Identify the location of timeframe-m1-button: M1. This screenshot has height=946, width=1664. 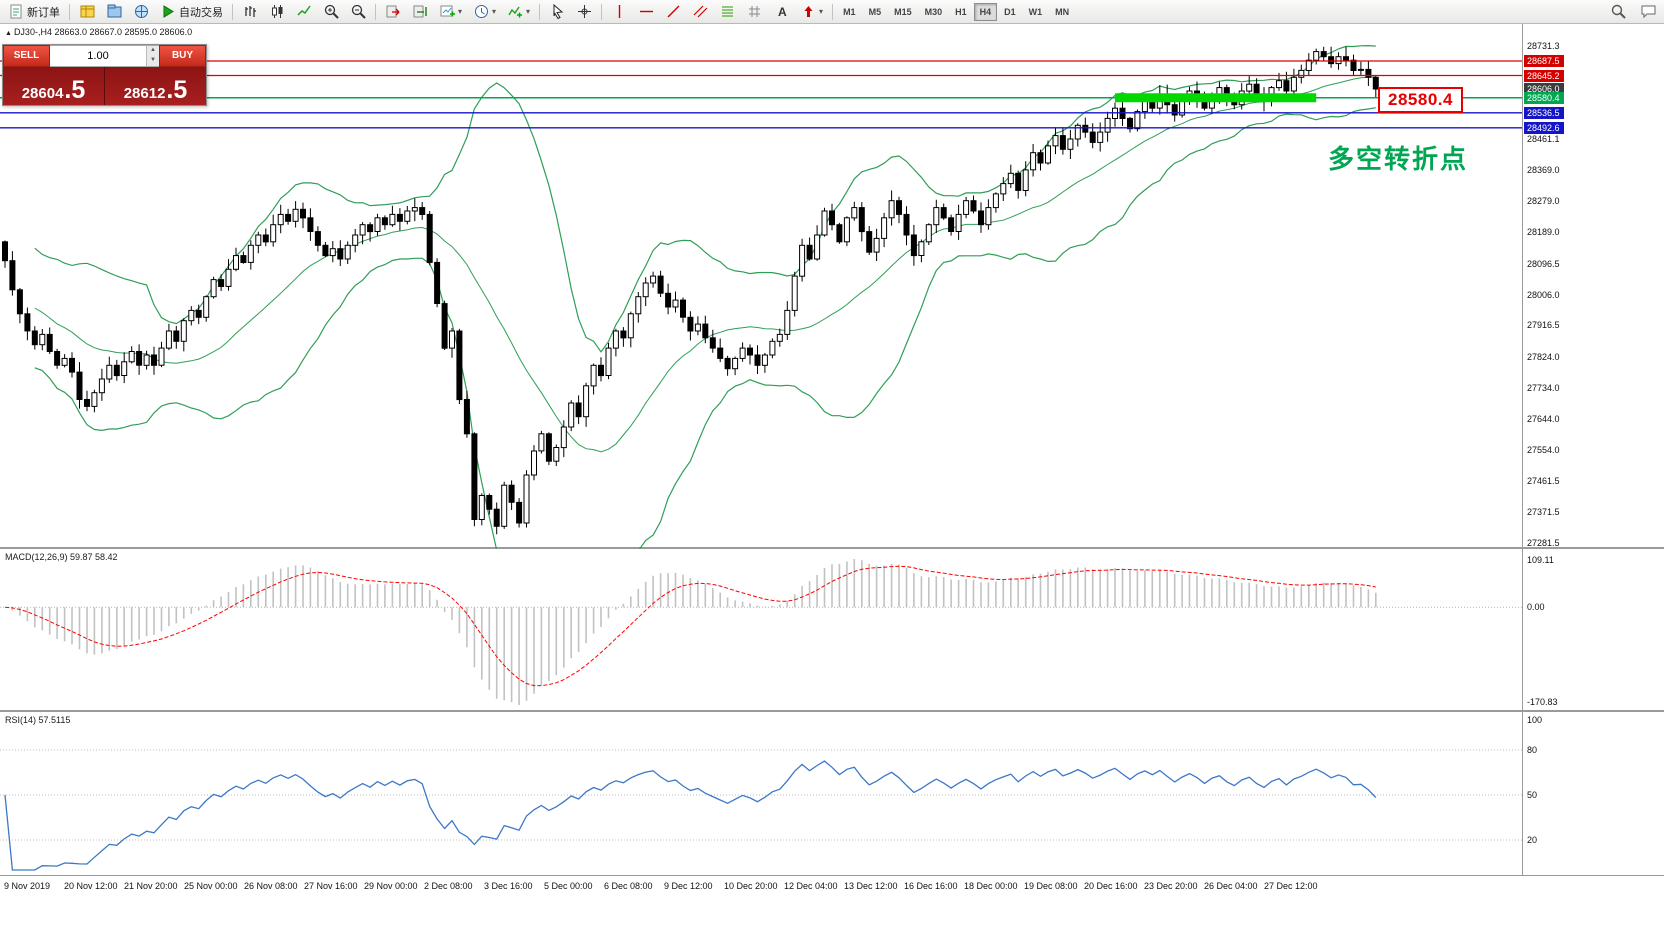
(849, 11).